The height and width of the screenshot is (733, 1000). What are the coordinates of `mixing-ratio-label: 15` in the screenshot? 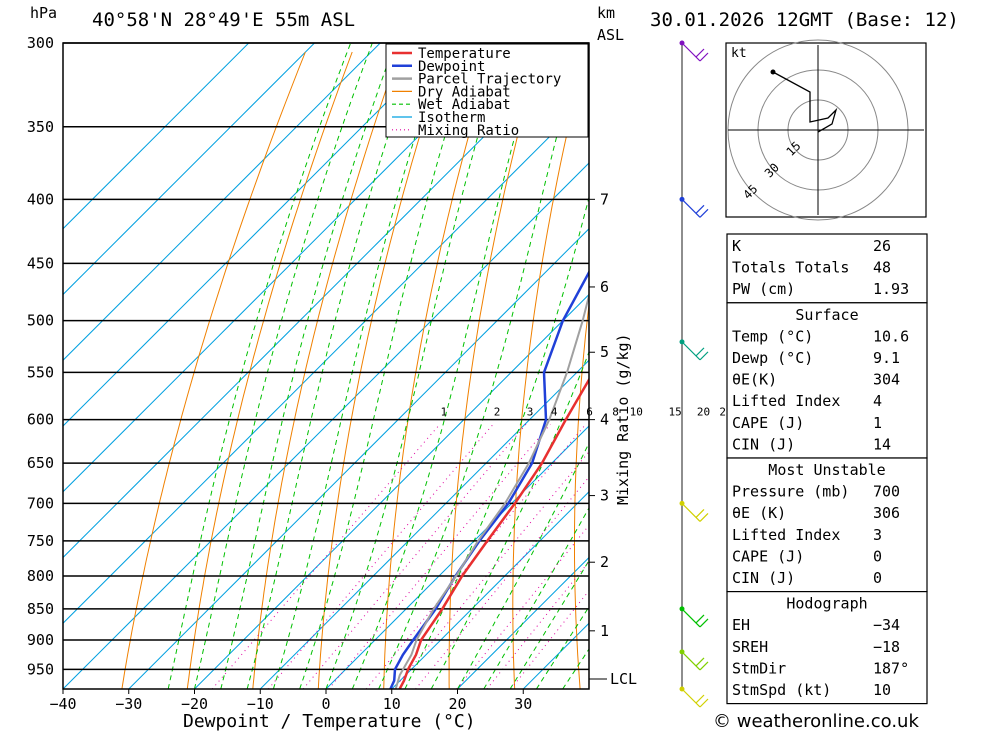 It's located at (674, 412).